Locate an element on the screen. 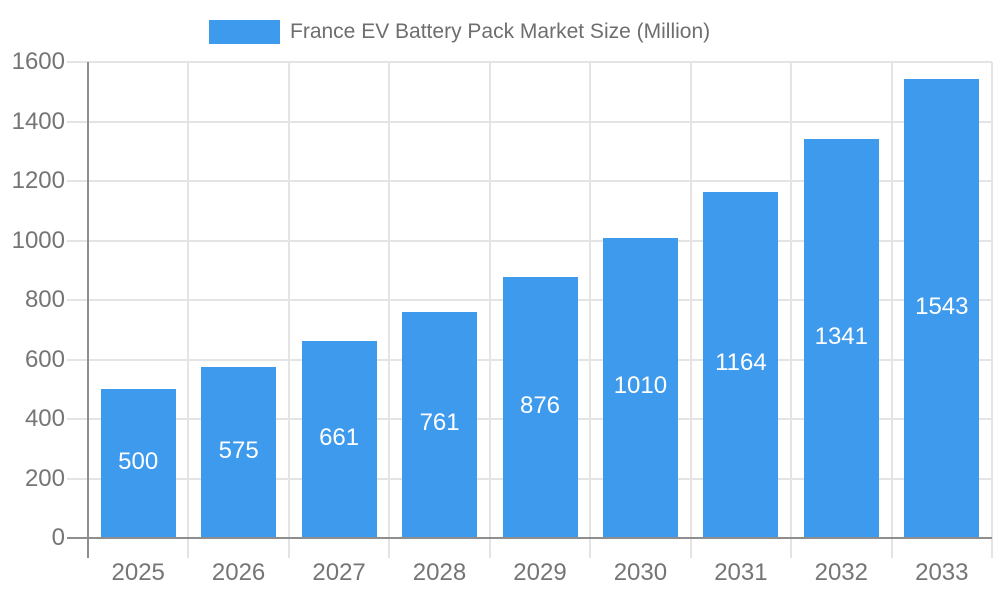 The image size is (1000, 600). bar-value-label: 1010 is located at coordinates (640, 385).